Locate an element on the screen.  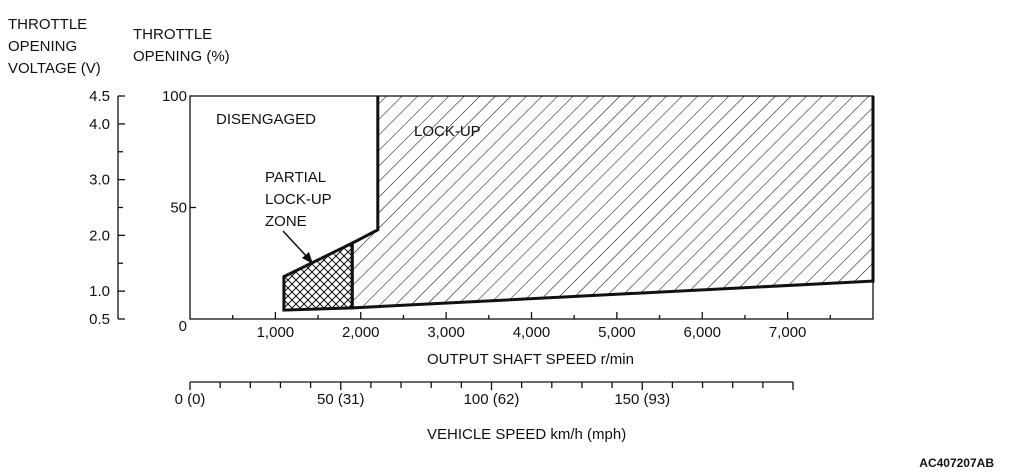
voltage-tick-label: 1.0 is located at coordinates (99, 291).